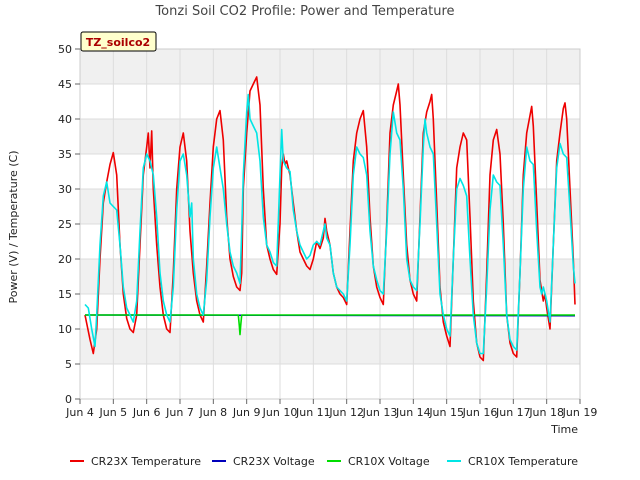 The height and width of the screenshot is (480, 640). Describe the element at coordinates (68, 399) in the screenshot. I see `y-tick-label: 0` at that location.